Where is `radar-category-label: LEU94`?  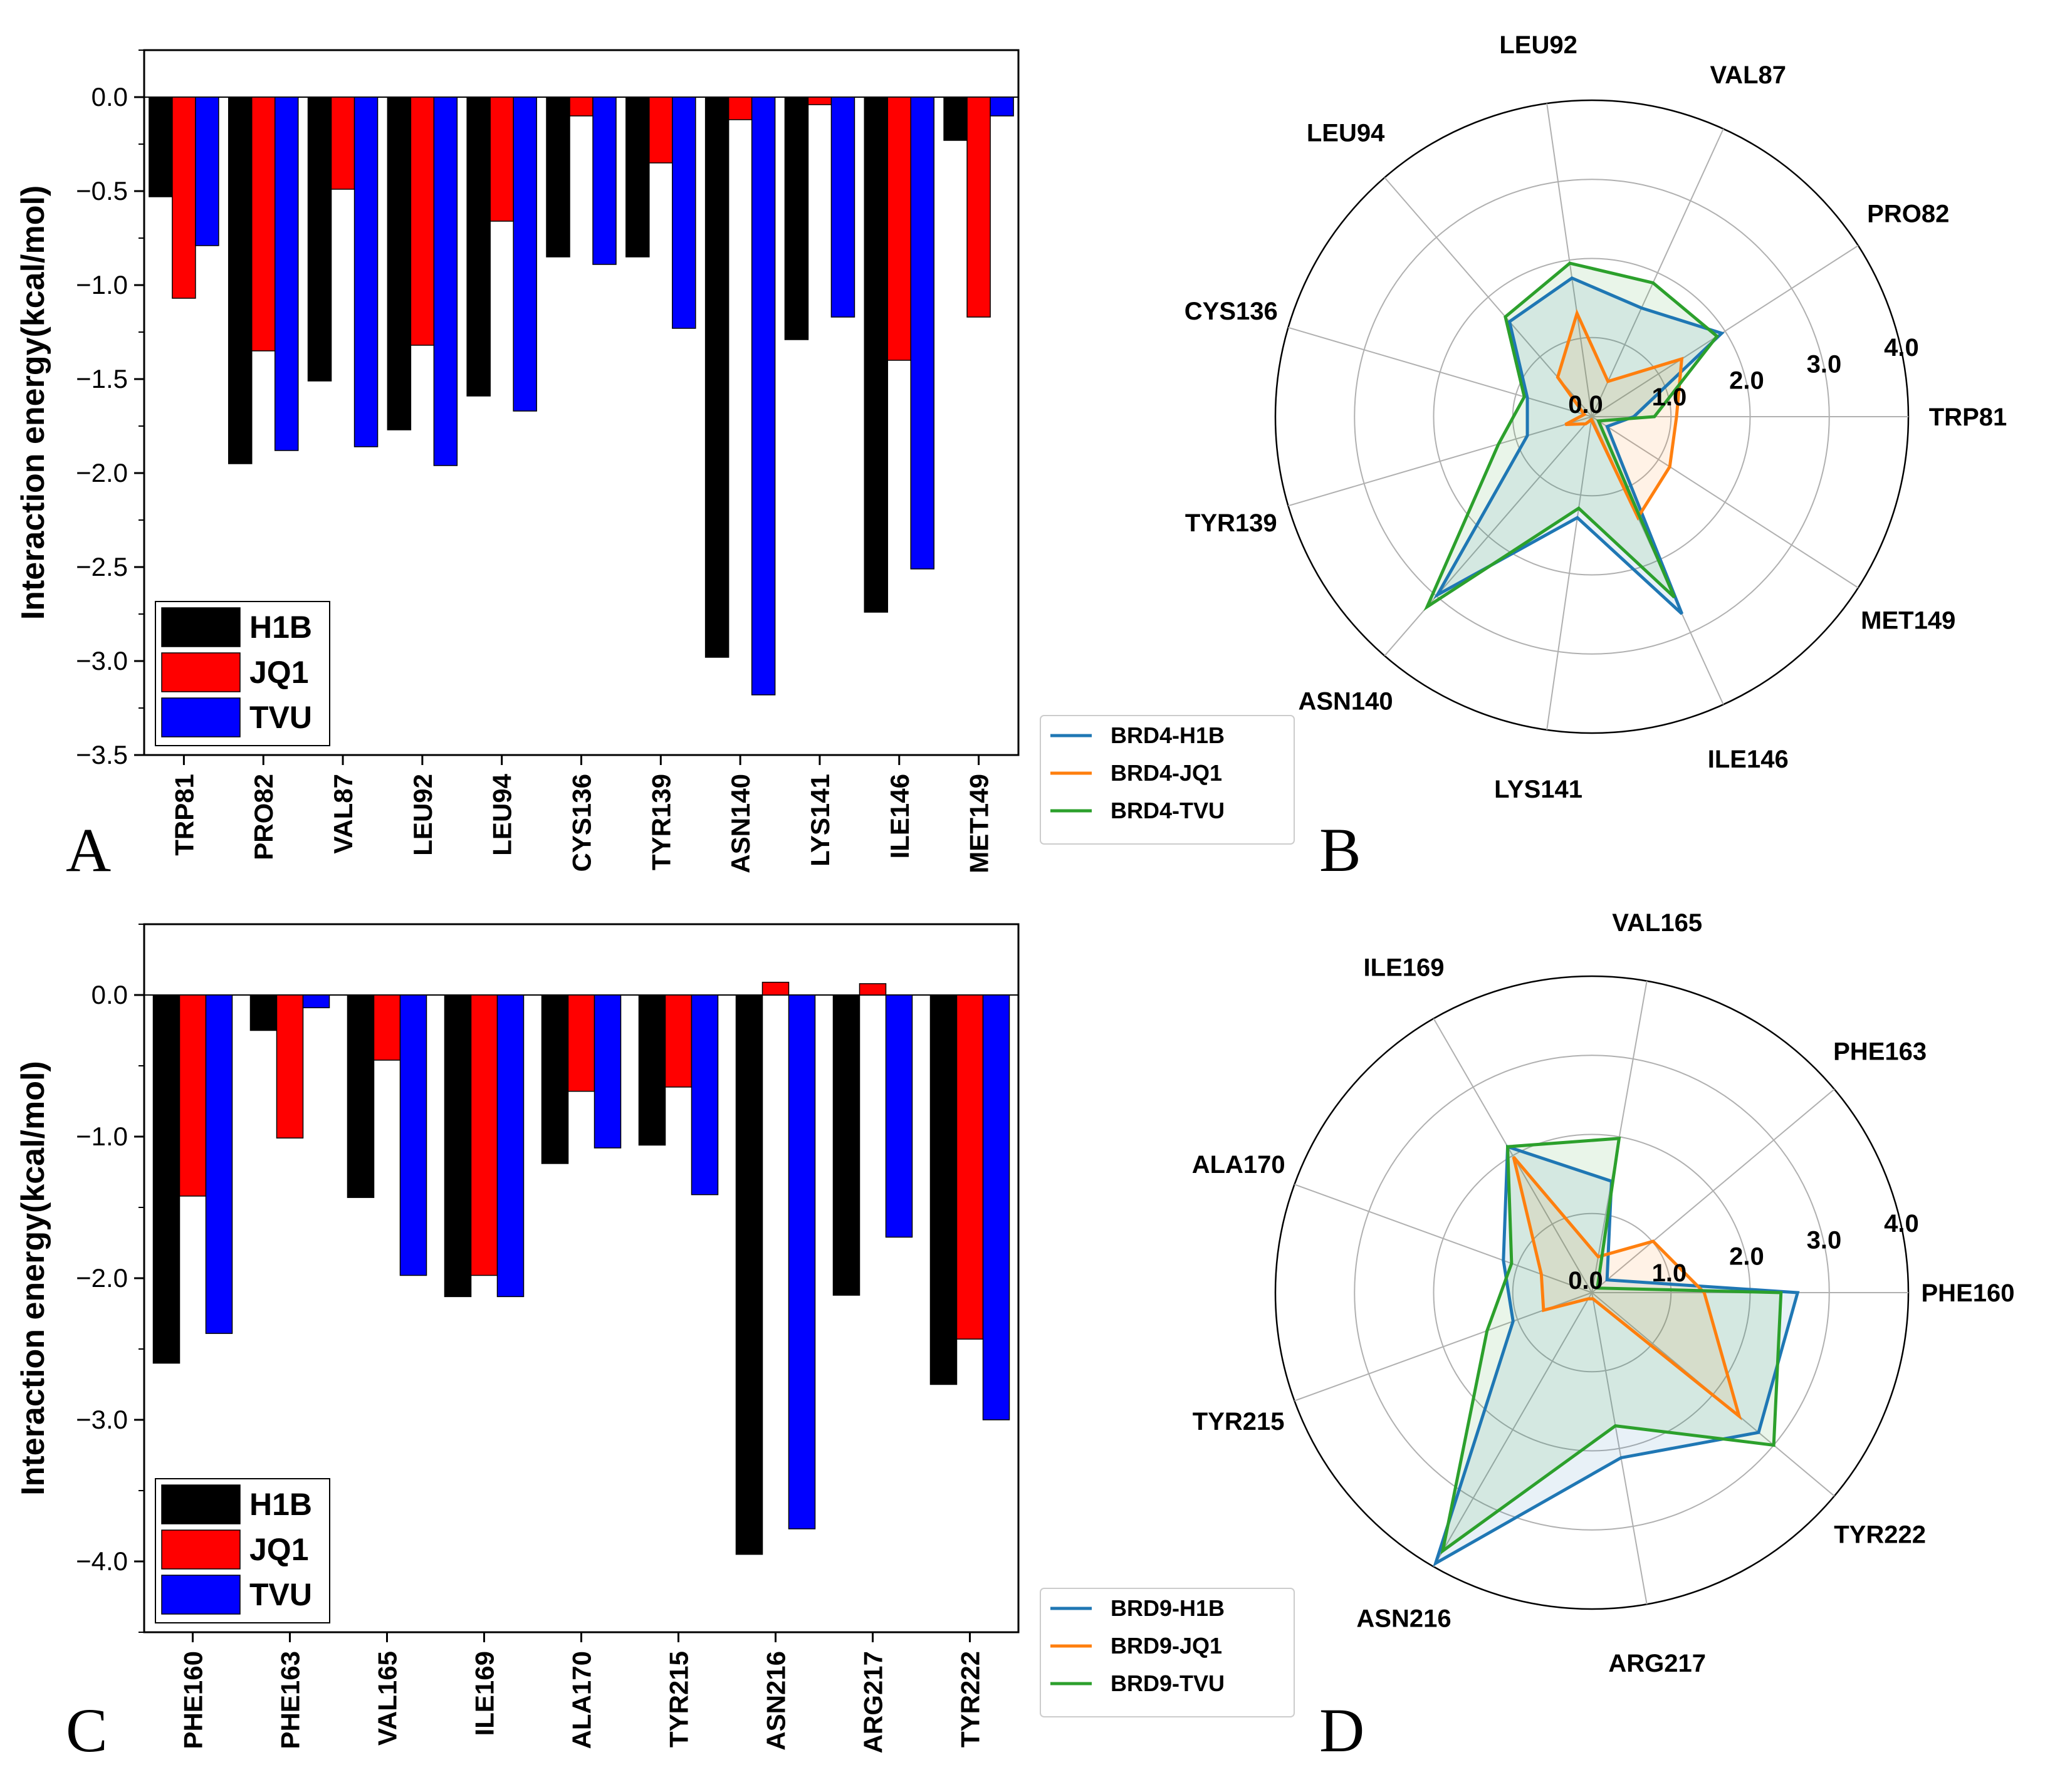 radar-category-label: LEU94 is located at coordinates (1346, 133).